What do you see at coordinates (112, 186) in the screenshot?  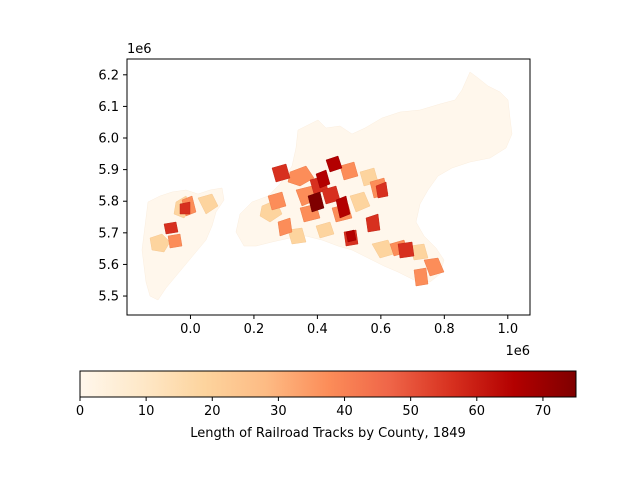 I see `y-axis: 5.5 5.6 5.7 5.8 5.9 6.0 6.1 6.2` at bounding box center [112, 186].